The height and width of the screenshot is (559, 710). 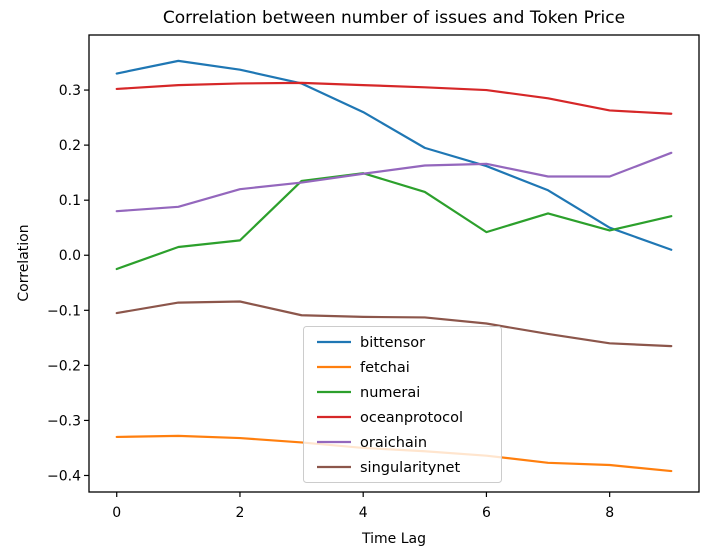 What do you see at coordinates (394, 324) in the screenshot?
I see `line-singularitynet` at bounding box center [394, 324].